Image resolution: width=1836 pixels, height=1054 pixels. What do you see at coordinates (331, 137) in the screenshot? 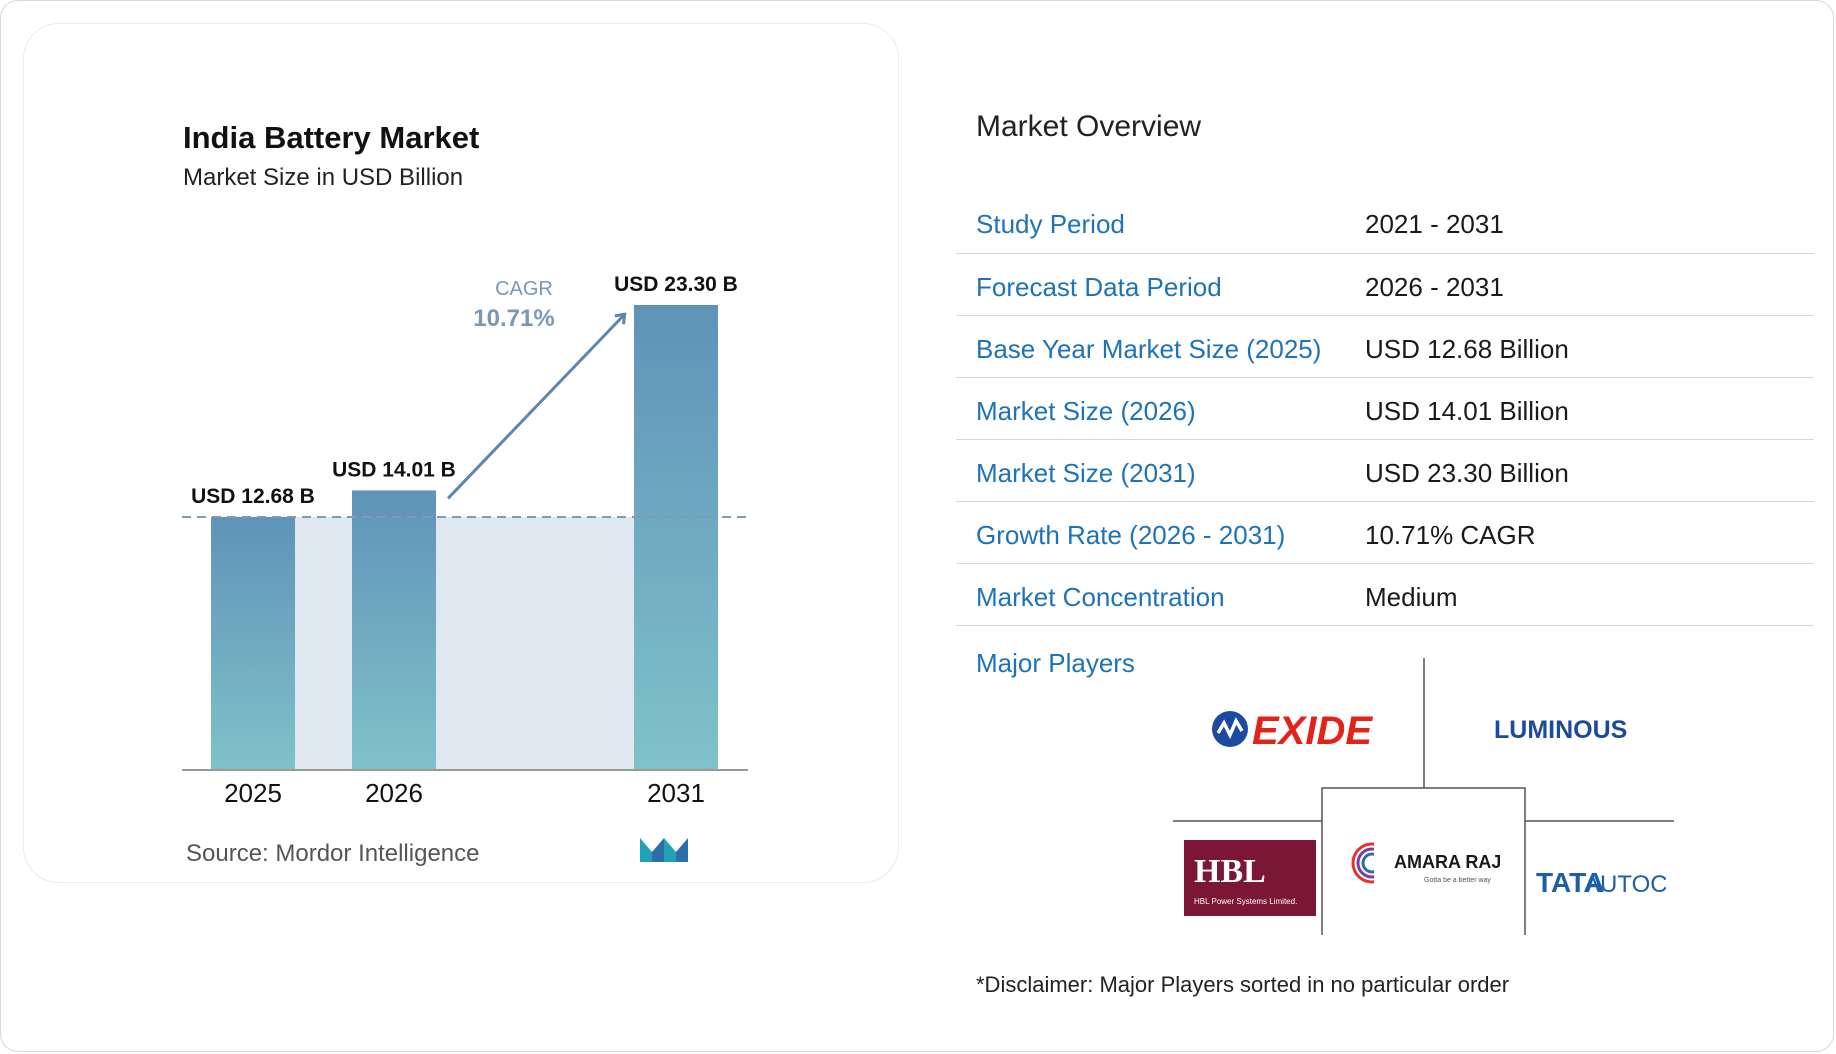
I see `chart-title: India Battery Market` at bounding box center [331, 137].